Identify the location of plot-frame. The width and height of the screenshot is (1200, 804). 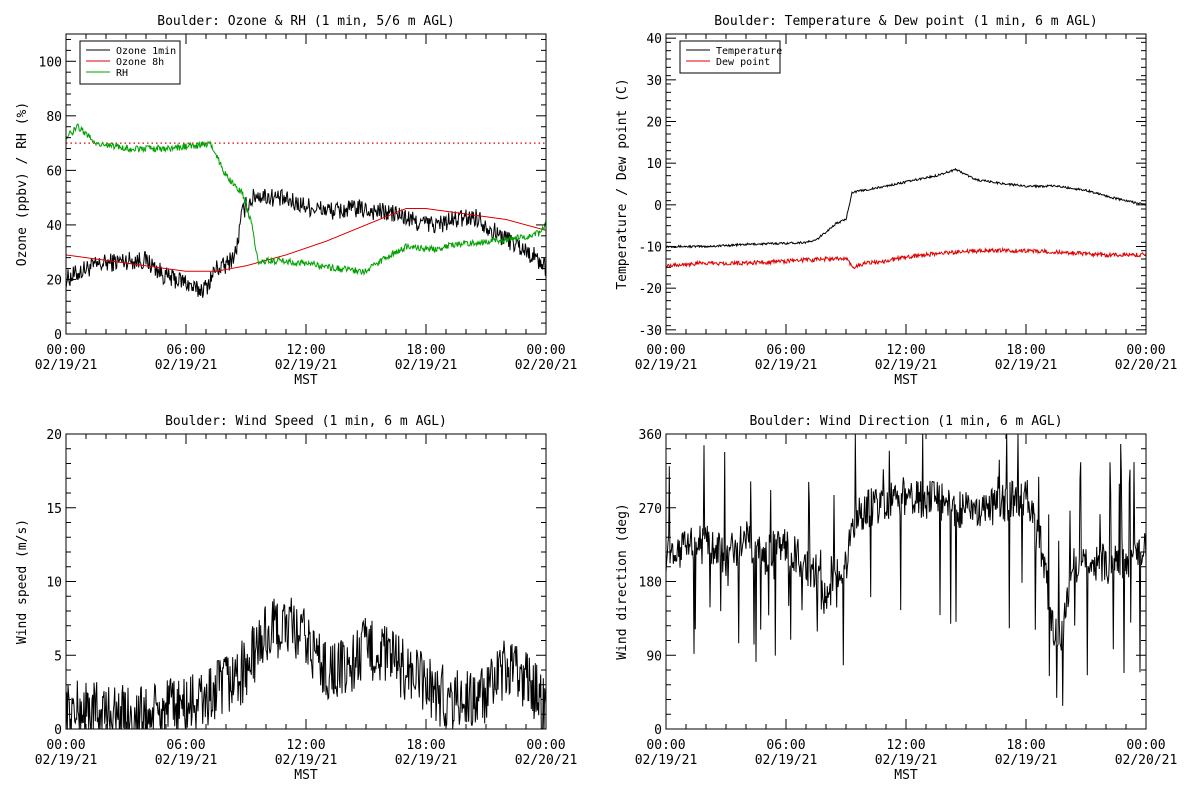
(306, 581).